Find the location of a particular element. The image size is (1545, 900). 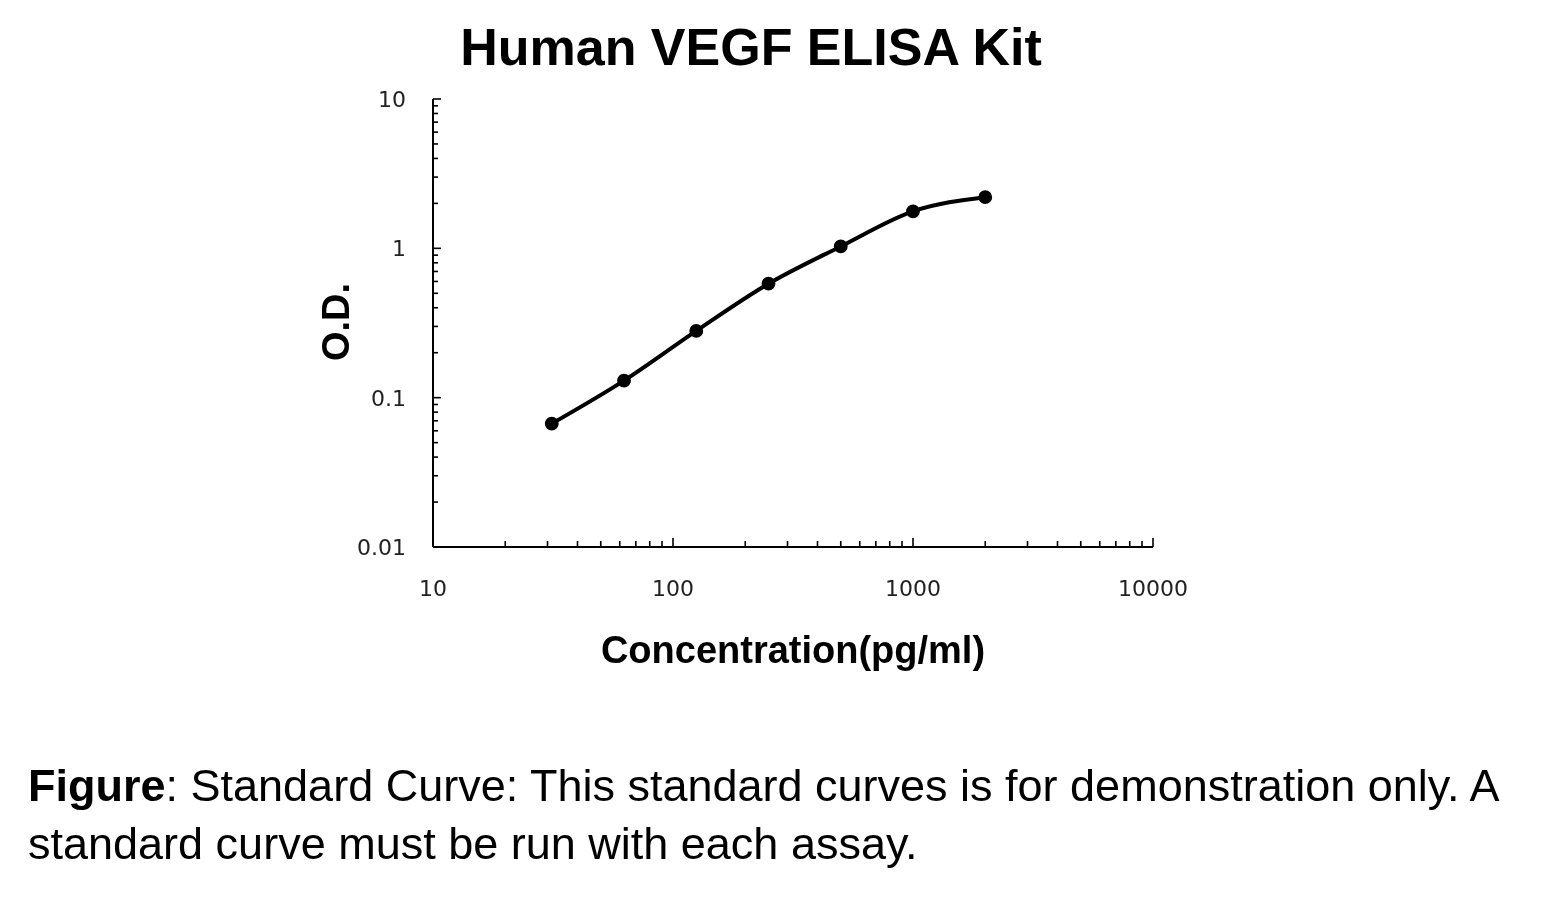

text: Figure: Standard Curve: This standard curves is for demonstration only. A standard curve must be run with each assay. is located at coordinates (763, 815).